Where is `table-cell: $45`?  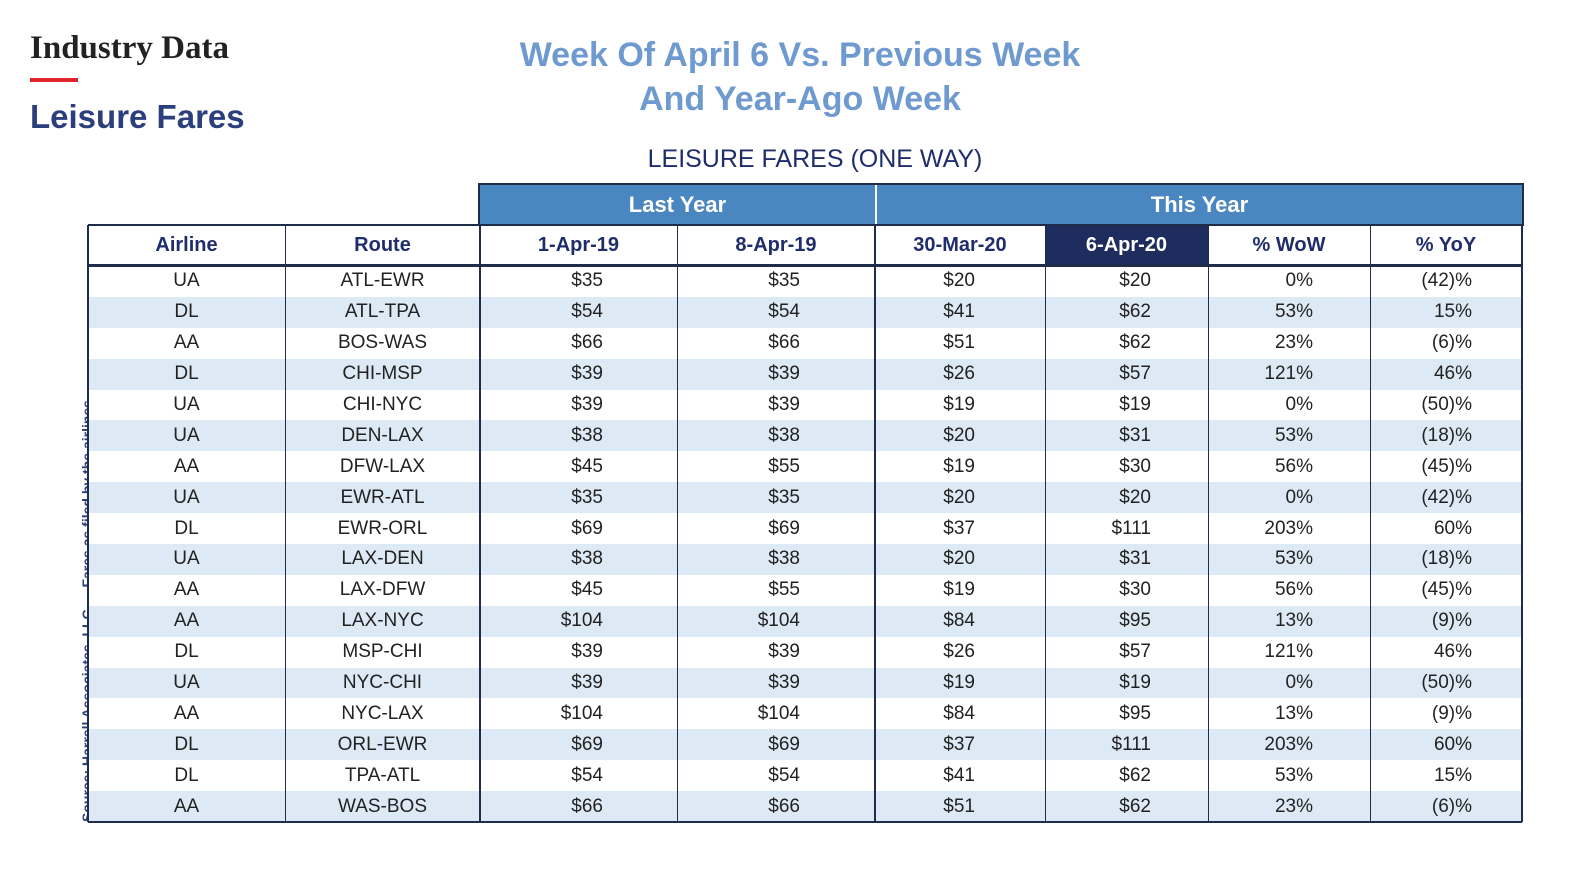 table-cell: $45 is located at coordinates (587, 590).